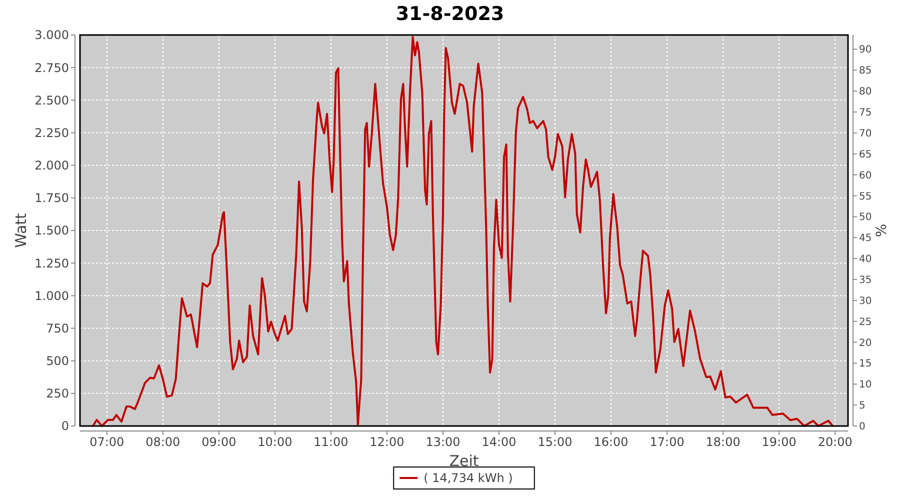 The width and height of the screenshot is (900, 500). What do you see at coordinates (865, 92) in the screenshot?
I see `y2-tick-label: 80` at bounding box center [865, 92].